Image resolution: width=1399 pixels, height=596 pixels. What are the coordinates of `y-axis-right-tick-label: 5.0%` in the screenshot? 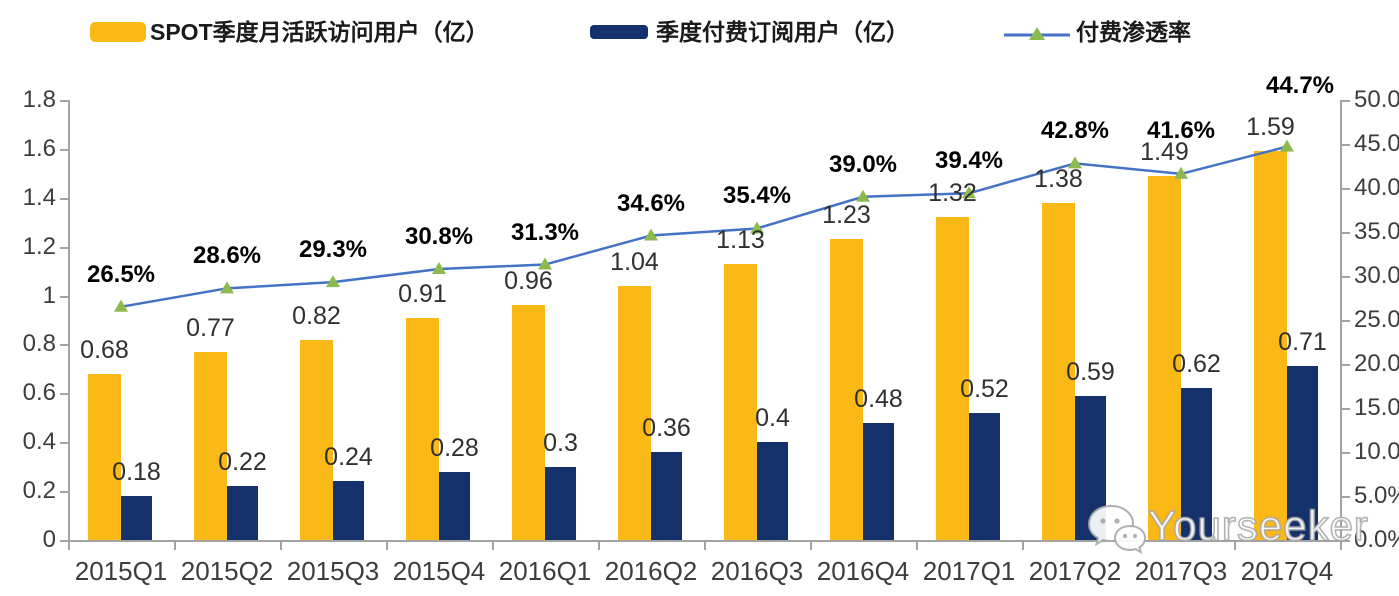 It's located at (1376, 495).